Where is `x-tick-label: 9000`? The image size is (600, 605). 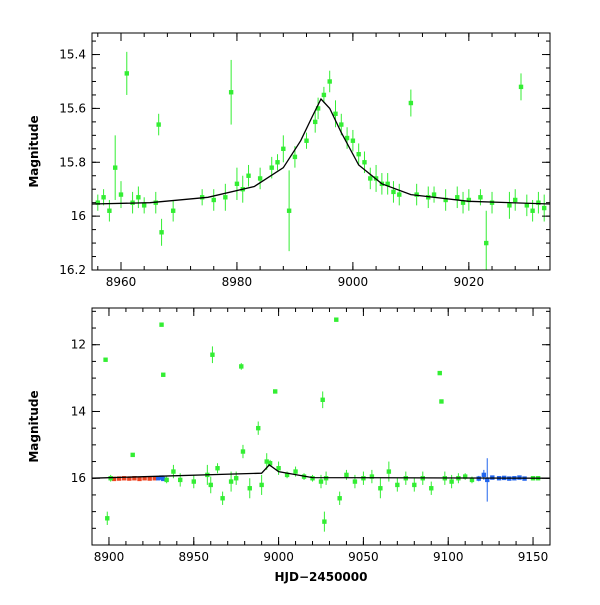
x-tick-label: 9000 is located at coordinates (353, 282).